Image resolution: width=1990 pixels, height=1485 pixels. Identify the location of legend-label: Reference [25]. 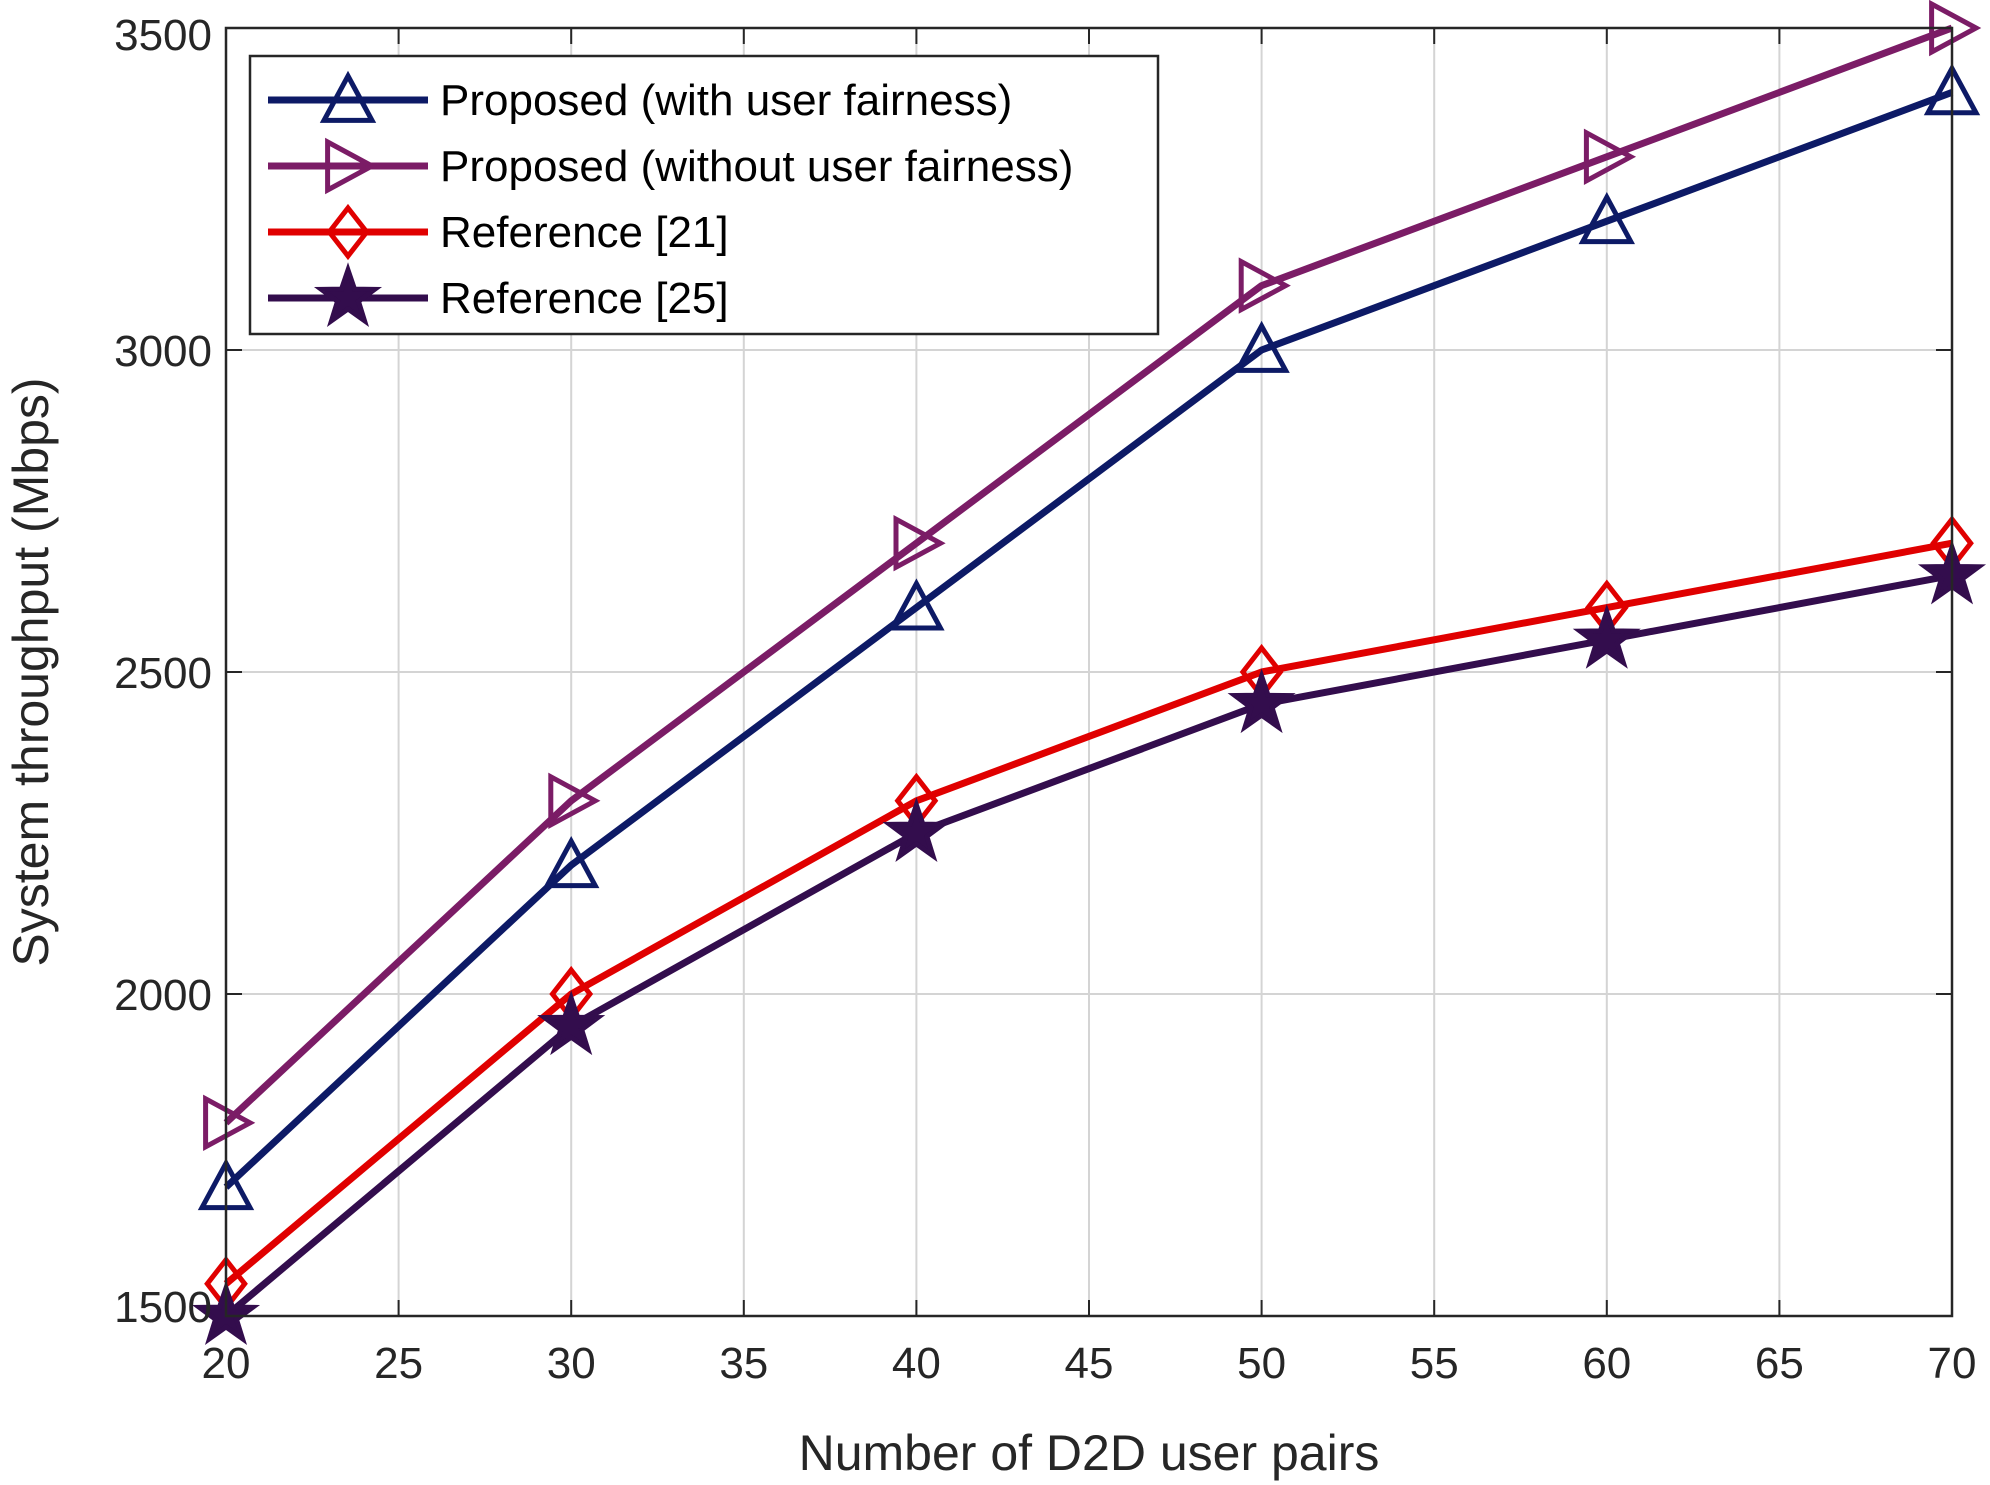
(584, 298).